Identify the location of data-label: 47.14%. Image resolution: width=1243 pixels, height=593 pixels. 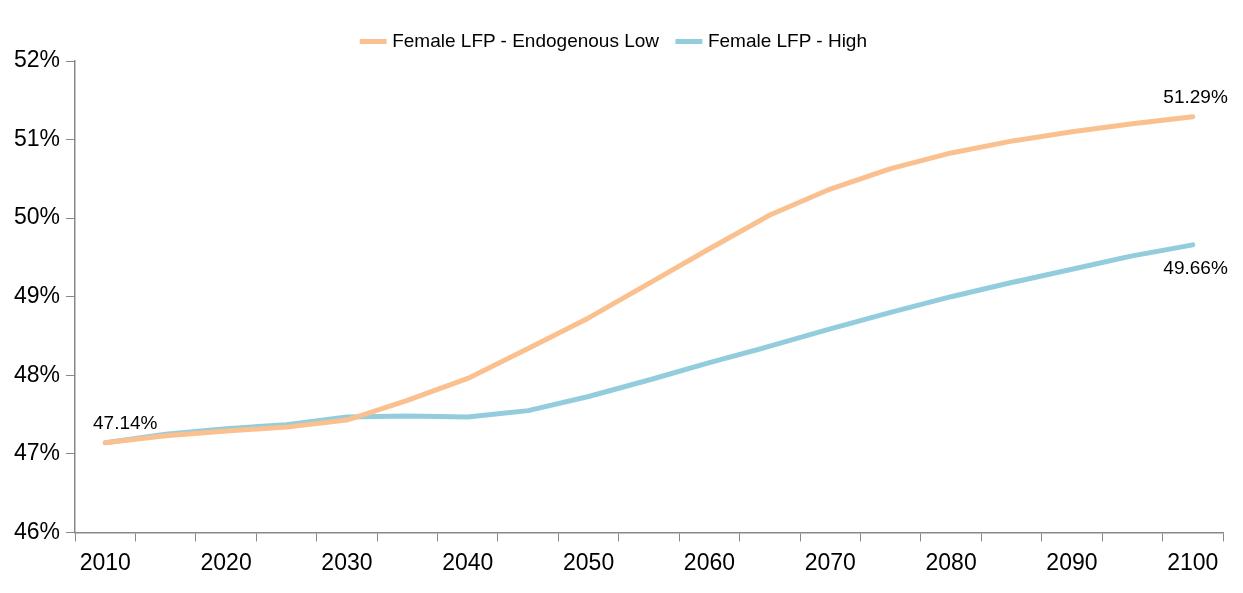
(125, 422).